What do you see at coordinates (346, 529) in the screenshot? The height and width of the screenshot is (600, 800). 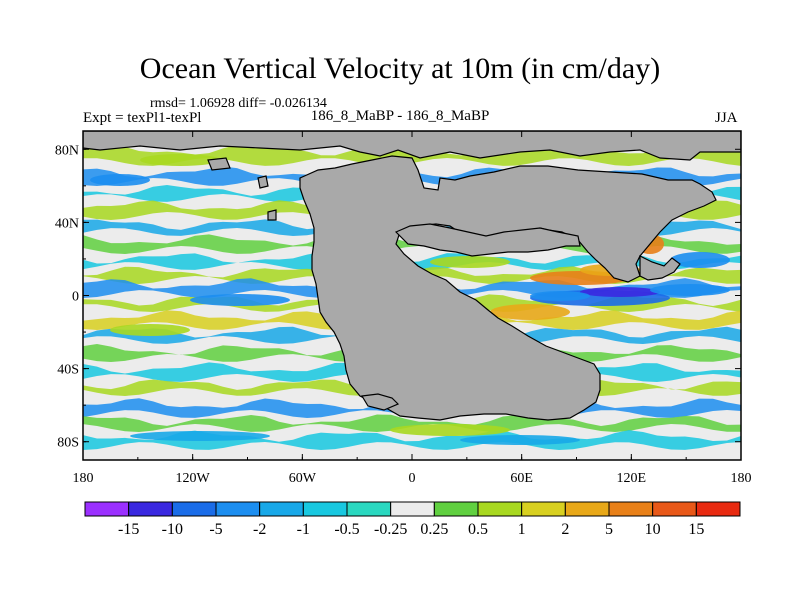 I see `colorbar-label: -0.5` at bounding box center [346, 529].